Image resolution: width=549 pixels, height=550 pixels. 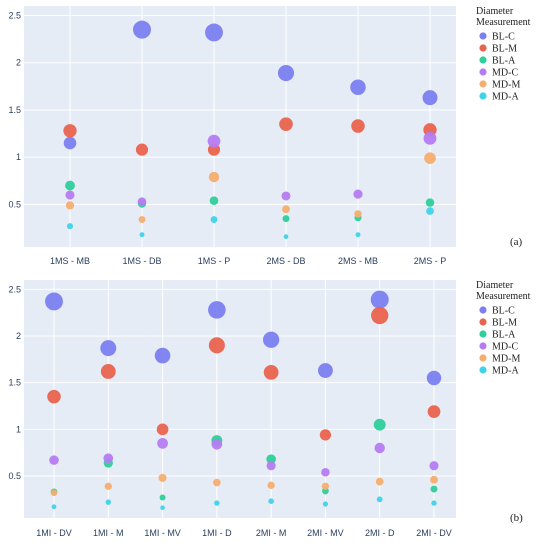 I want to click on point-md-c-1ms-p, so click(x=214, y=141).